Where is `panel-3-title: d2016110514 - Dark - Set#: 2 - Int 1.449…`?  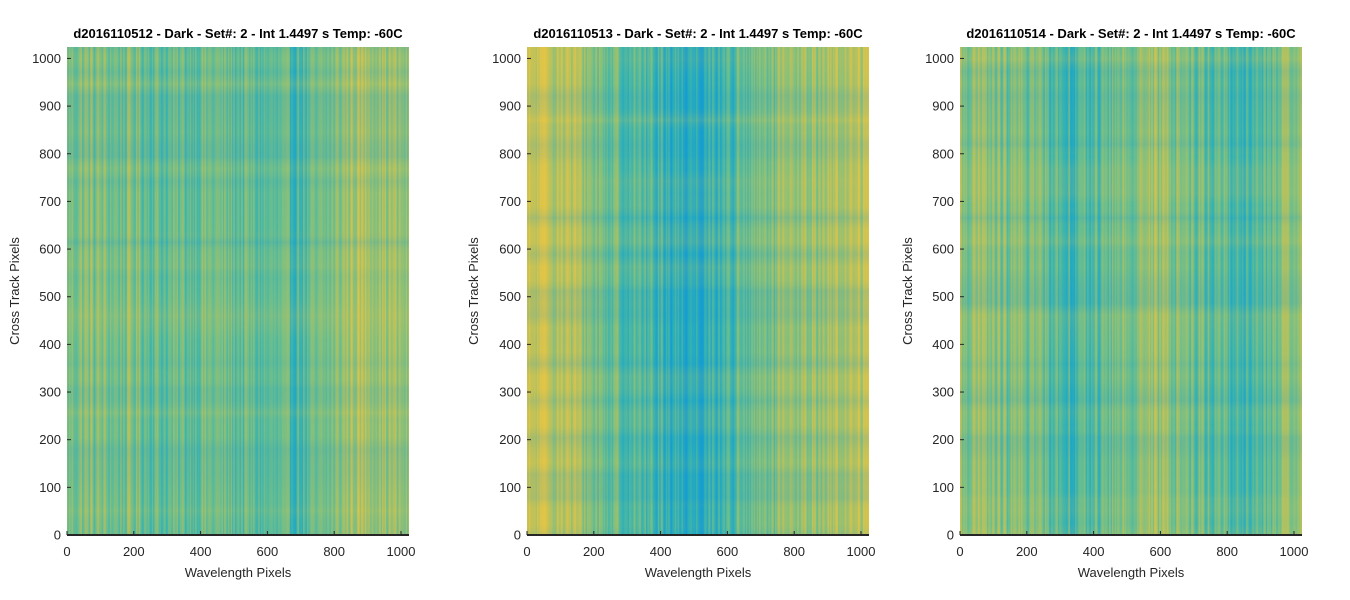 panel-3-title: d2016110514 - Dark - Set#: 2 - Int 1.449… is located at coordinates (1131, 33).